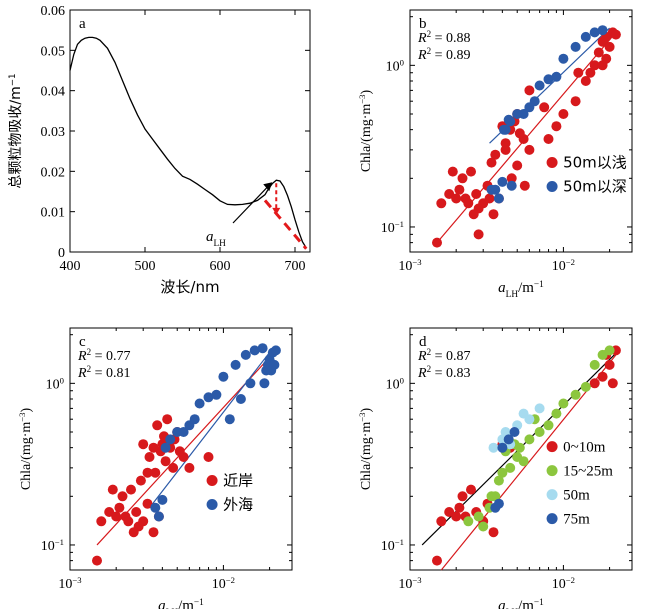  What do you see at coordinates (25, 449) in the screenshot?
I see `y-axis-label: Chla/(mg·m−3)` at bounding box center [25, 449].